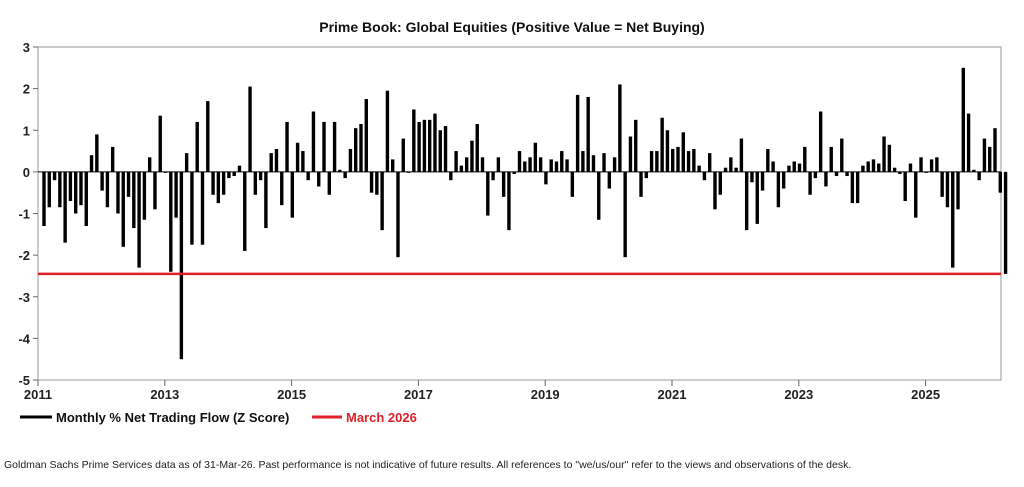 The height and width of the screenshot is (487, 1024). I want to click on legend-label-march-2026: March 2026, so click(381, 417).